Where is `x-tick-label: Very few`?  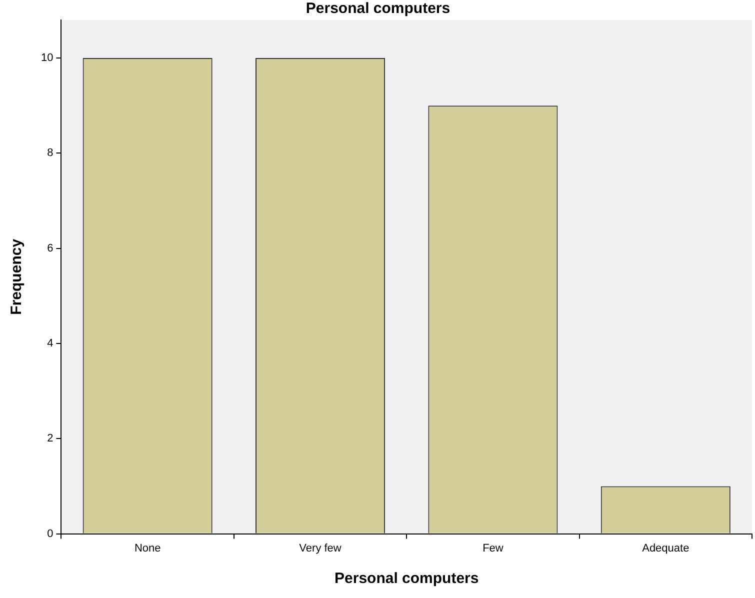 x-tick-label: Very few is located at coordinates (320, 548).